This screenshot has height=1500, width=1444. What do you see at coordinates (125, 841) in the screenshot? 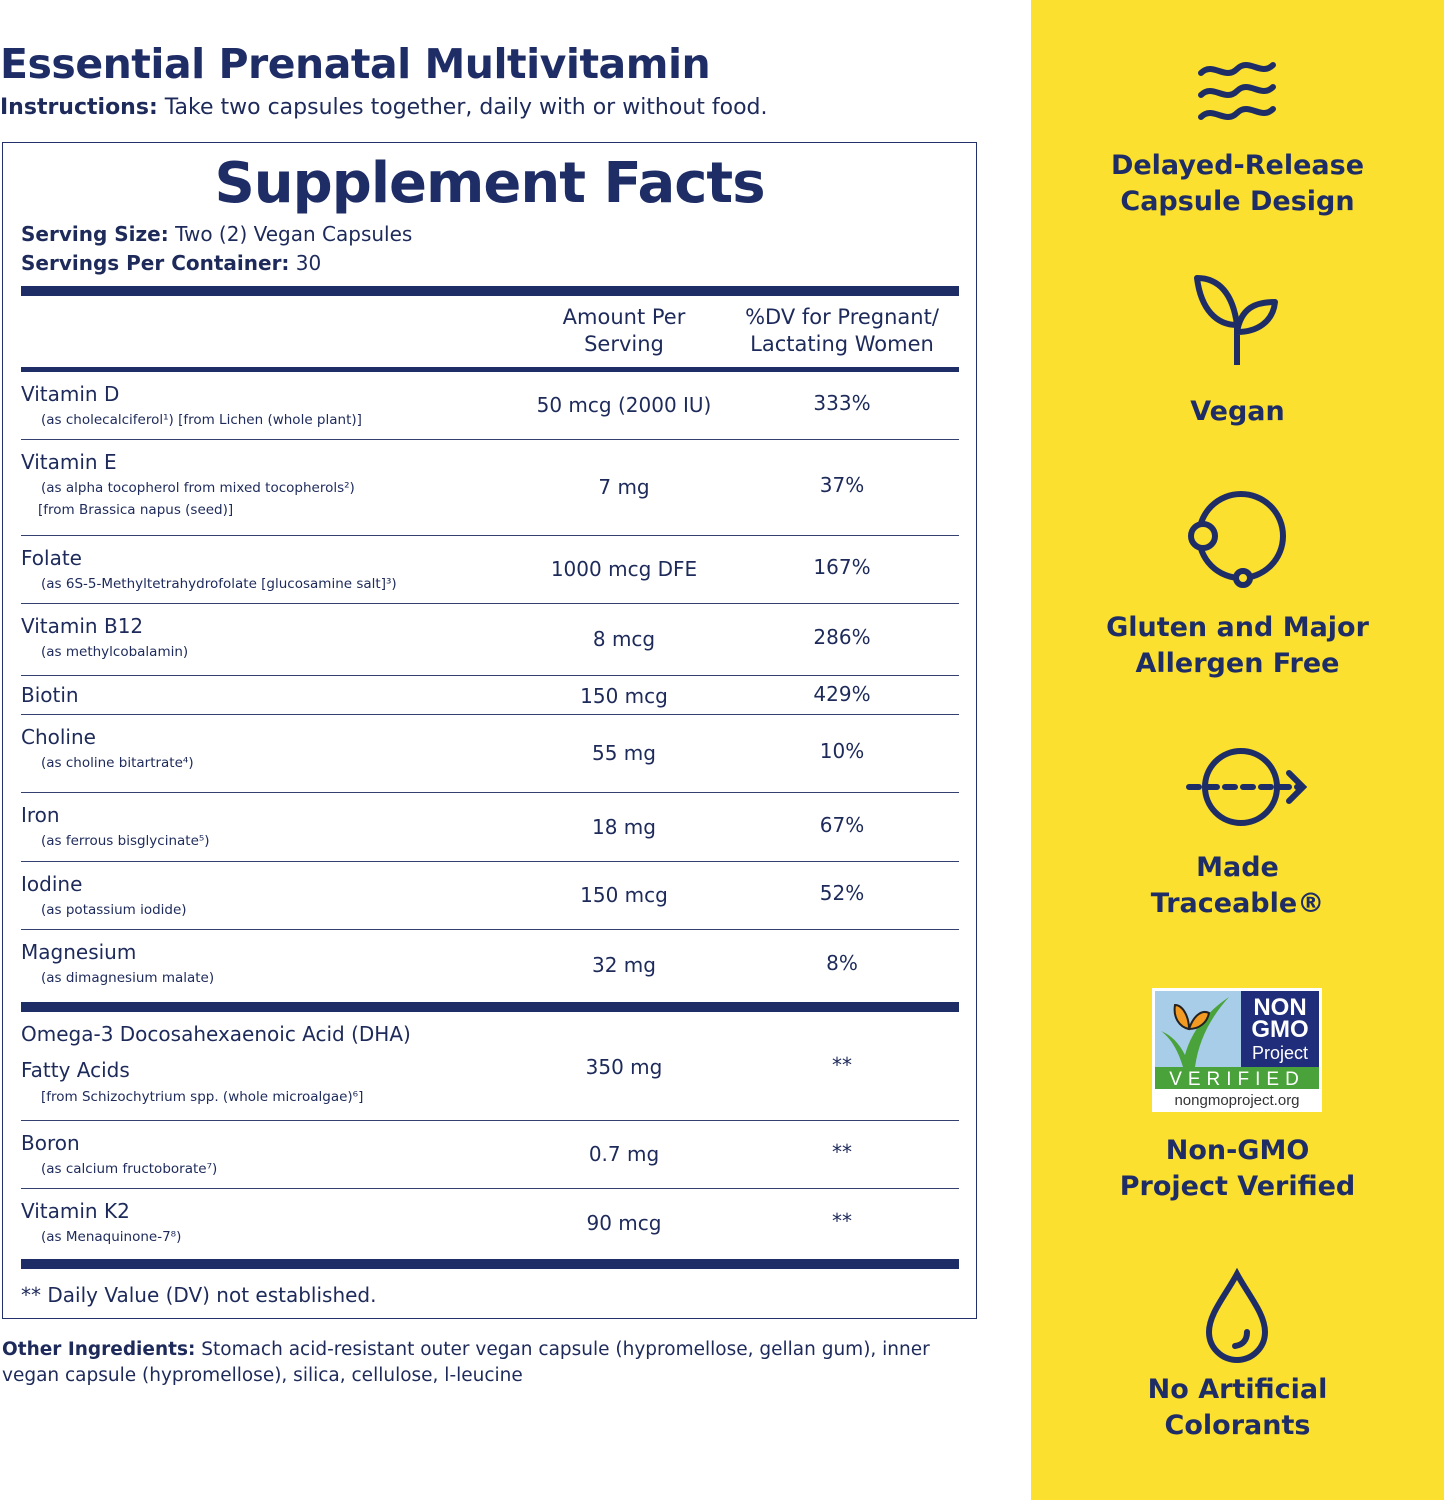
I see `nutrient-source: (as ferrous bisglycinate⁵)` at bounding box center [125, 841].